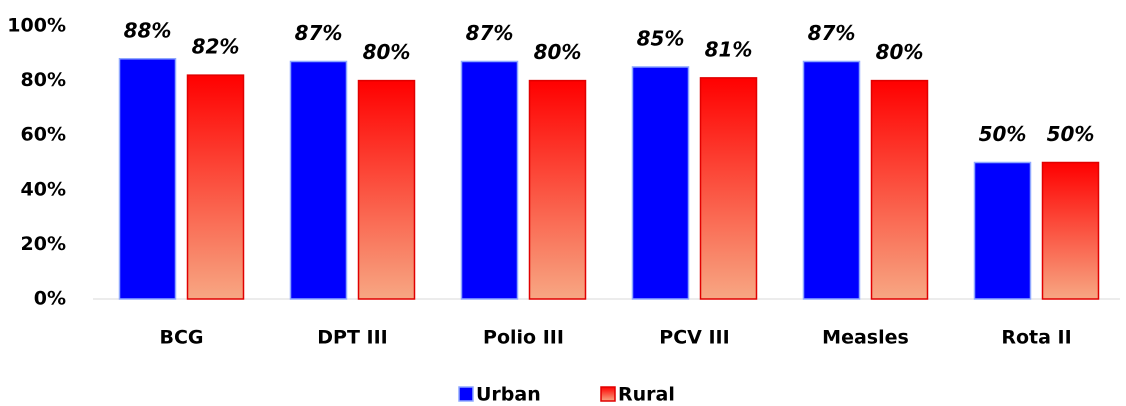  Describe the element at coordinates (646, 395) in the screenshot. I see `legend-label: Rural` at that location.